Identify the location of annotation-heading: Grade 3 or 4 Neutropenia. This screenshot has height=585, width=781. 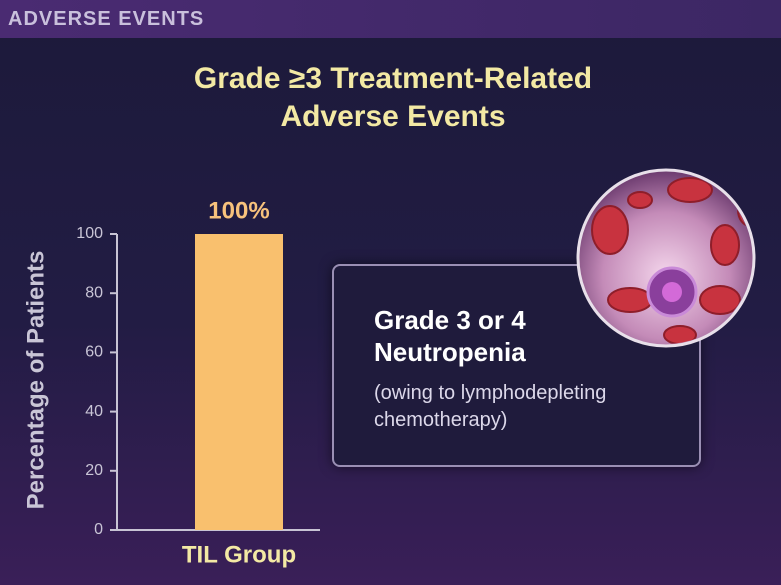
(450, 336).